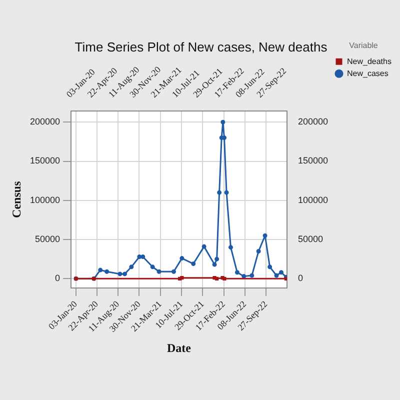  What do you see at coordinates (313, 199) in the screenshot?
I see `y2-tick-label: 100000` at bounding box center [313, 199].